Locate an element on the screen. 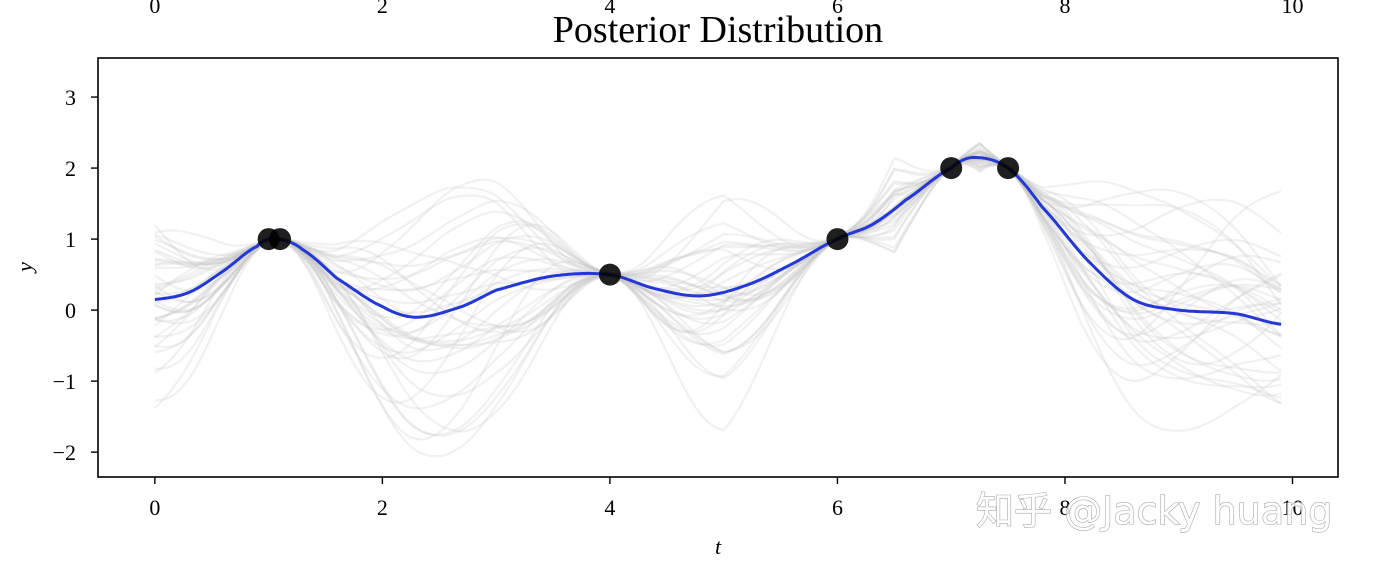 This screenshot has height=576, width=1384. chart-title: Posterior Distribution is located at coordinates (718, 30).